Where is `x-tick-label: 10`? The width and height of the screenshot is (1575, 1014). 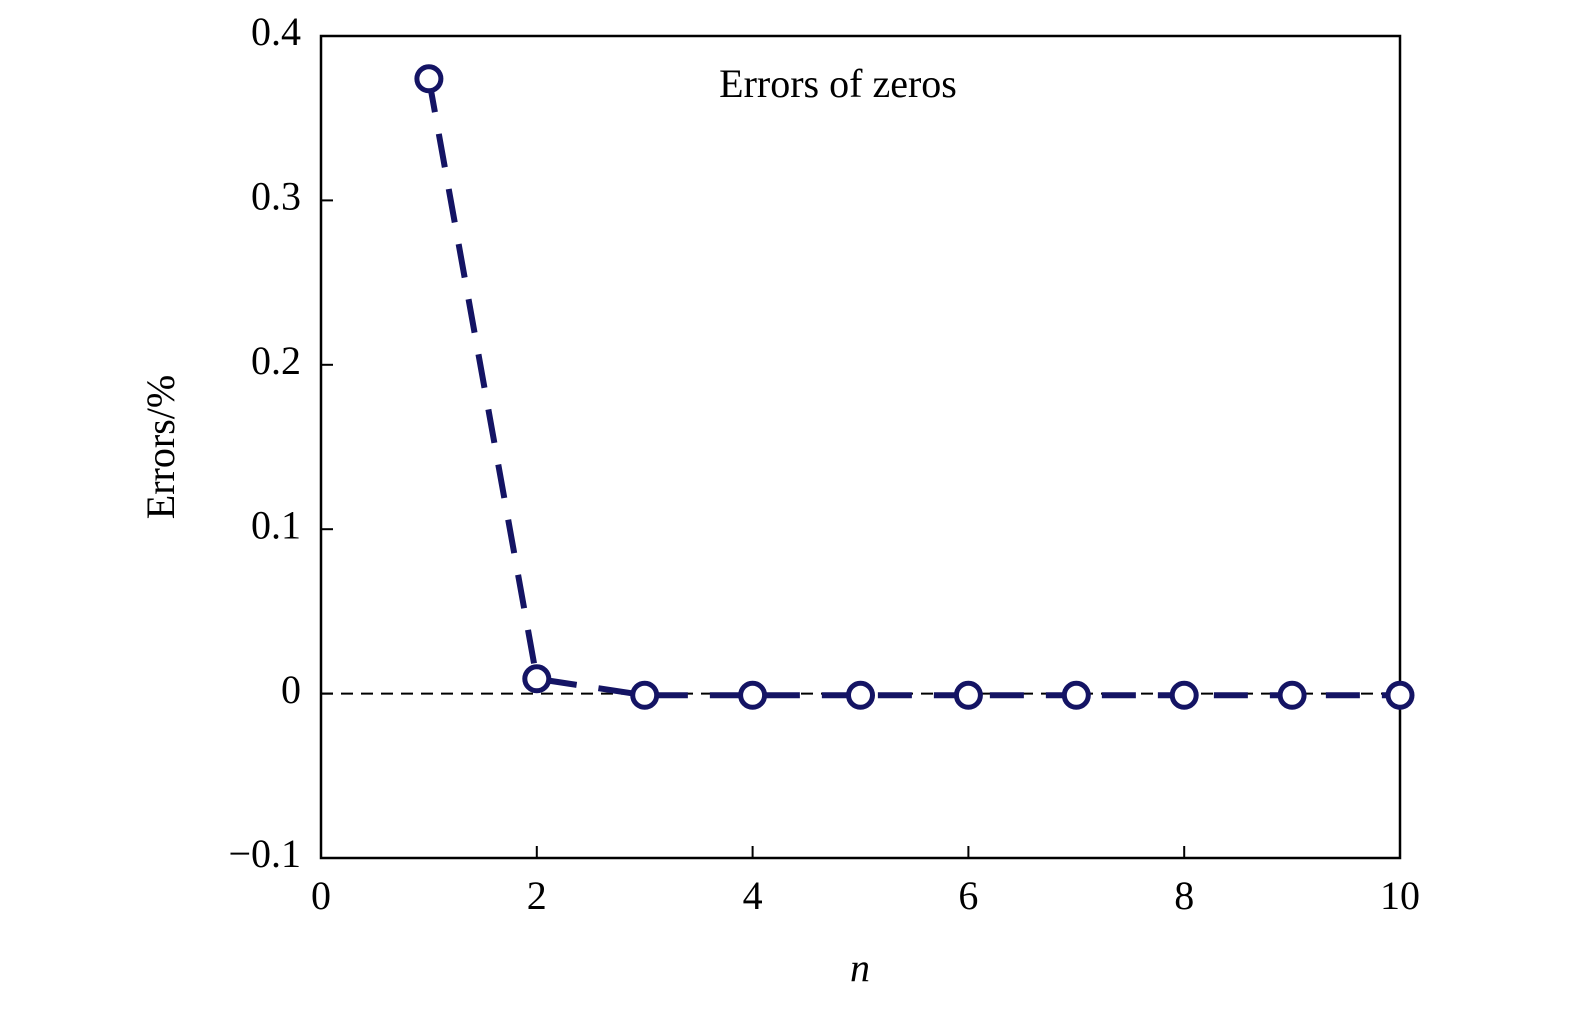
x-tick-label: 10 is located at coordinates (1400, 895).